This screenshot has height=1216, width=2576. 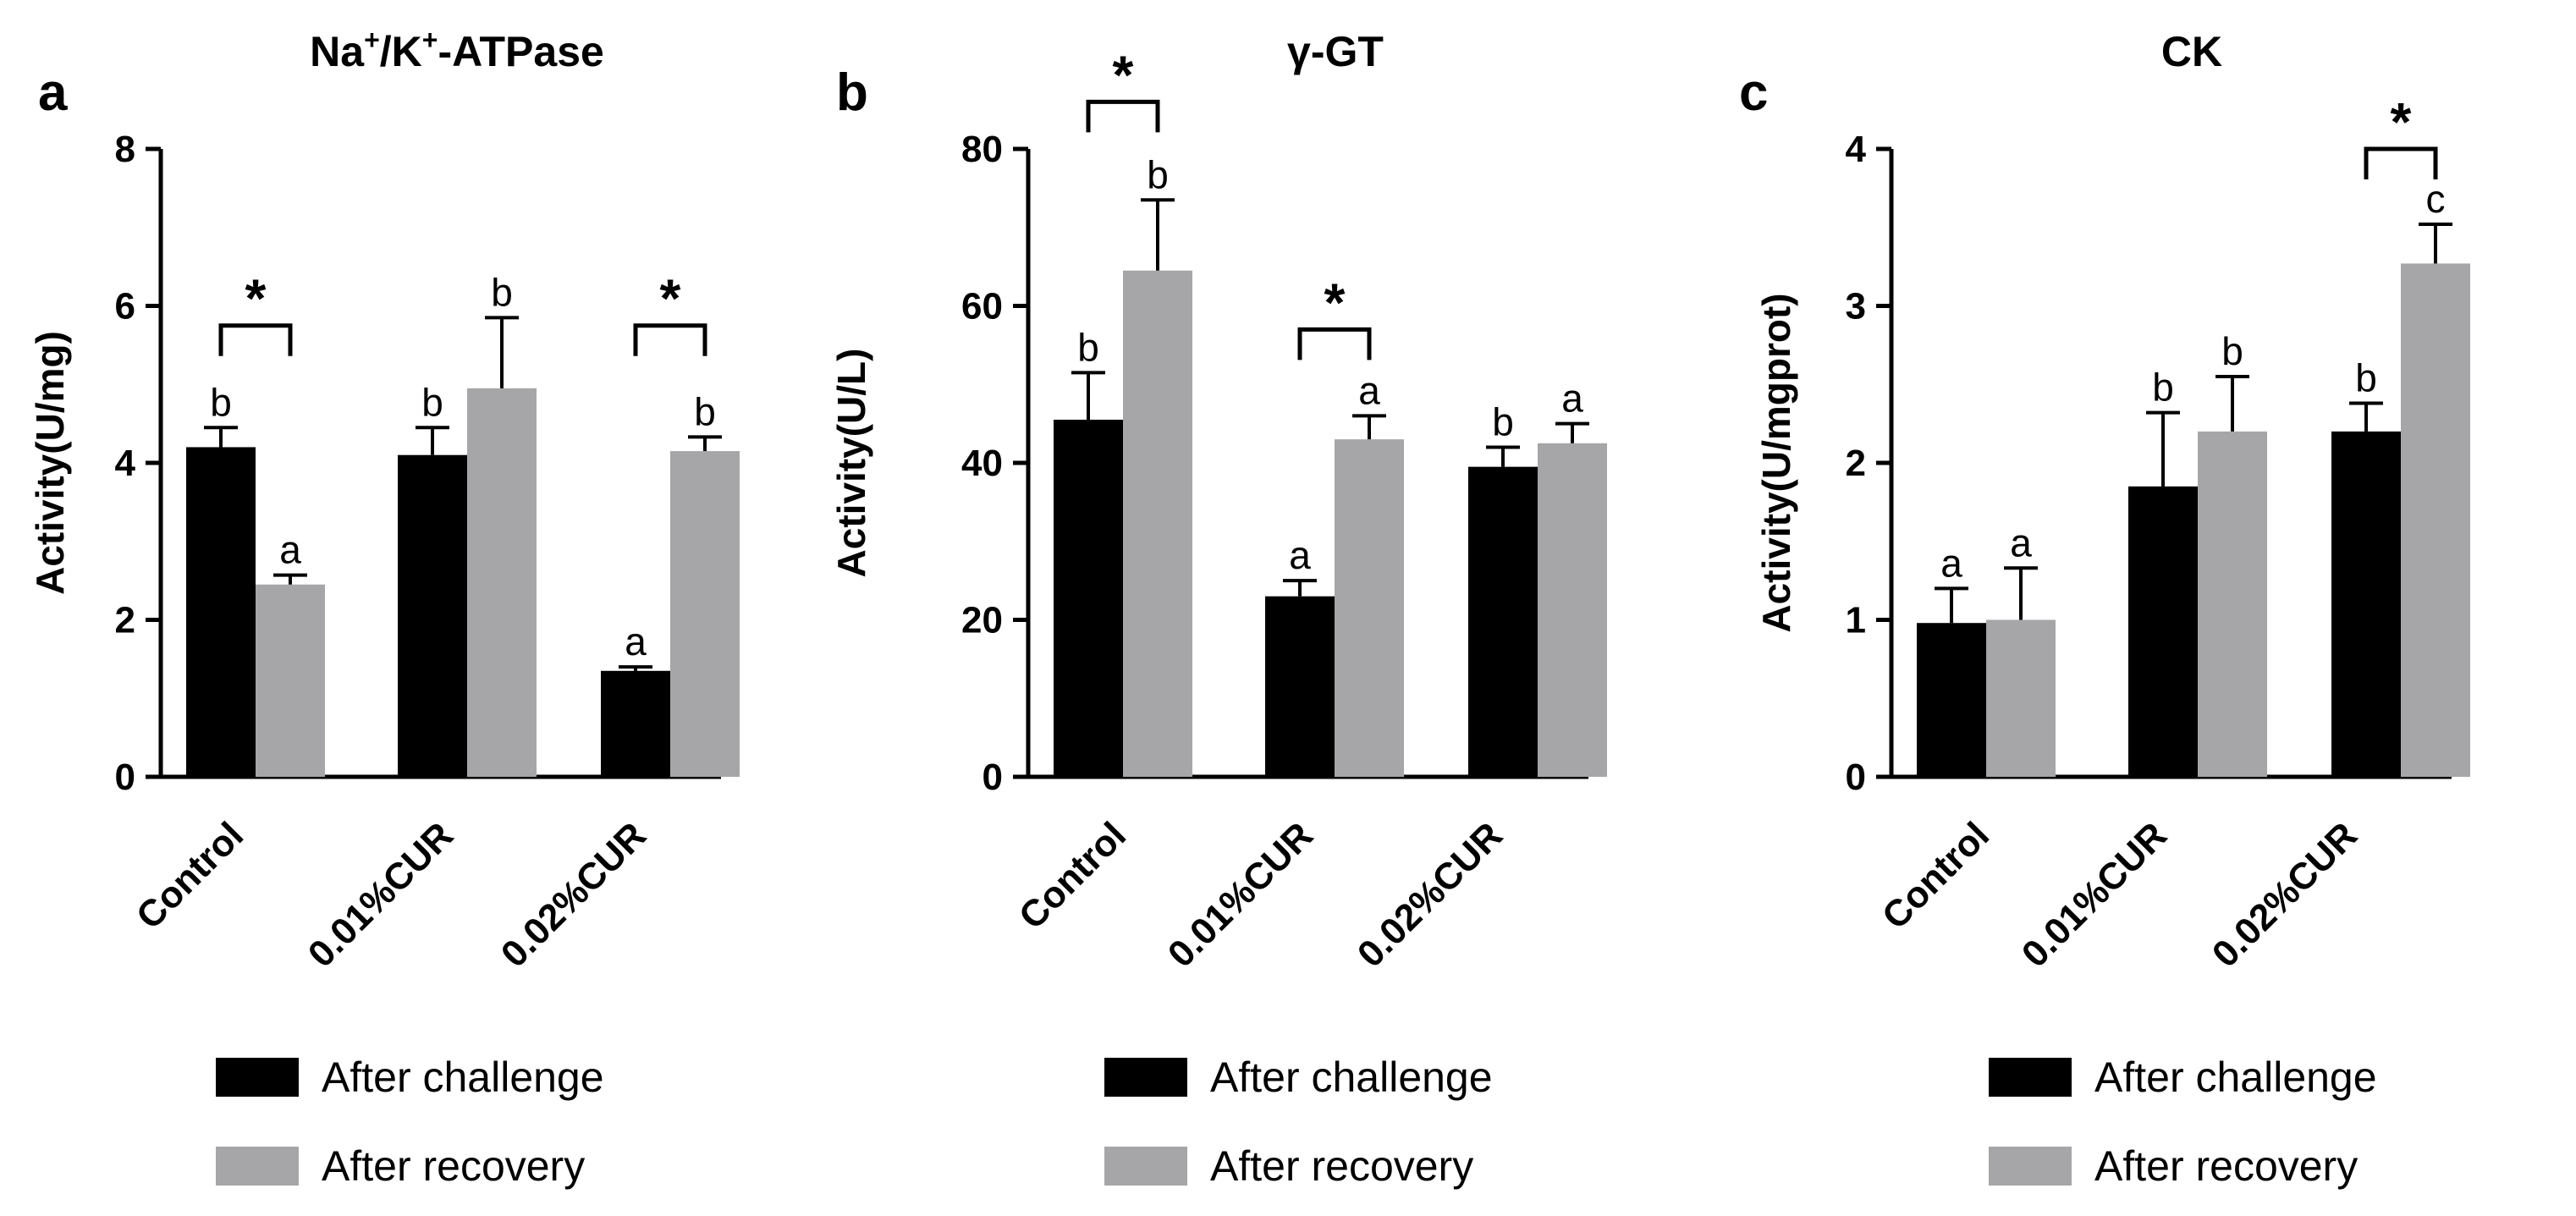 What do you see at coordinates (1335, 51) in the screenshot?
I see `chart-title: γ-GT` at bounding box center [1335, 51].